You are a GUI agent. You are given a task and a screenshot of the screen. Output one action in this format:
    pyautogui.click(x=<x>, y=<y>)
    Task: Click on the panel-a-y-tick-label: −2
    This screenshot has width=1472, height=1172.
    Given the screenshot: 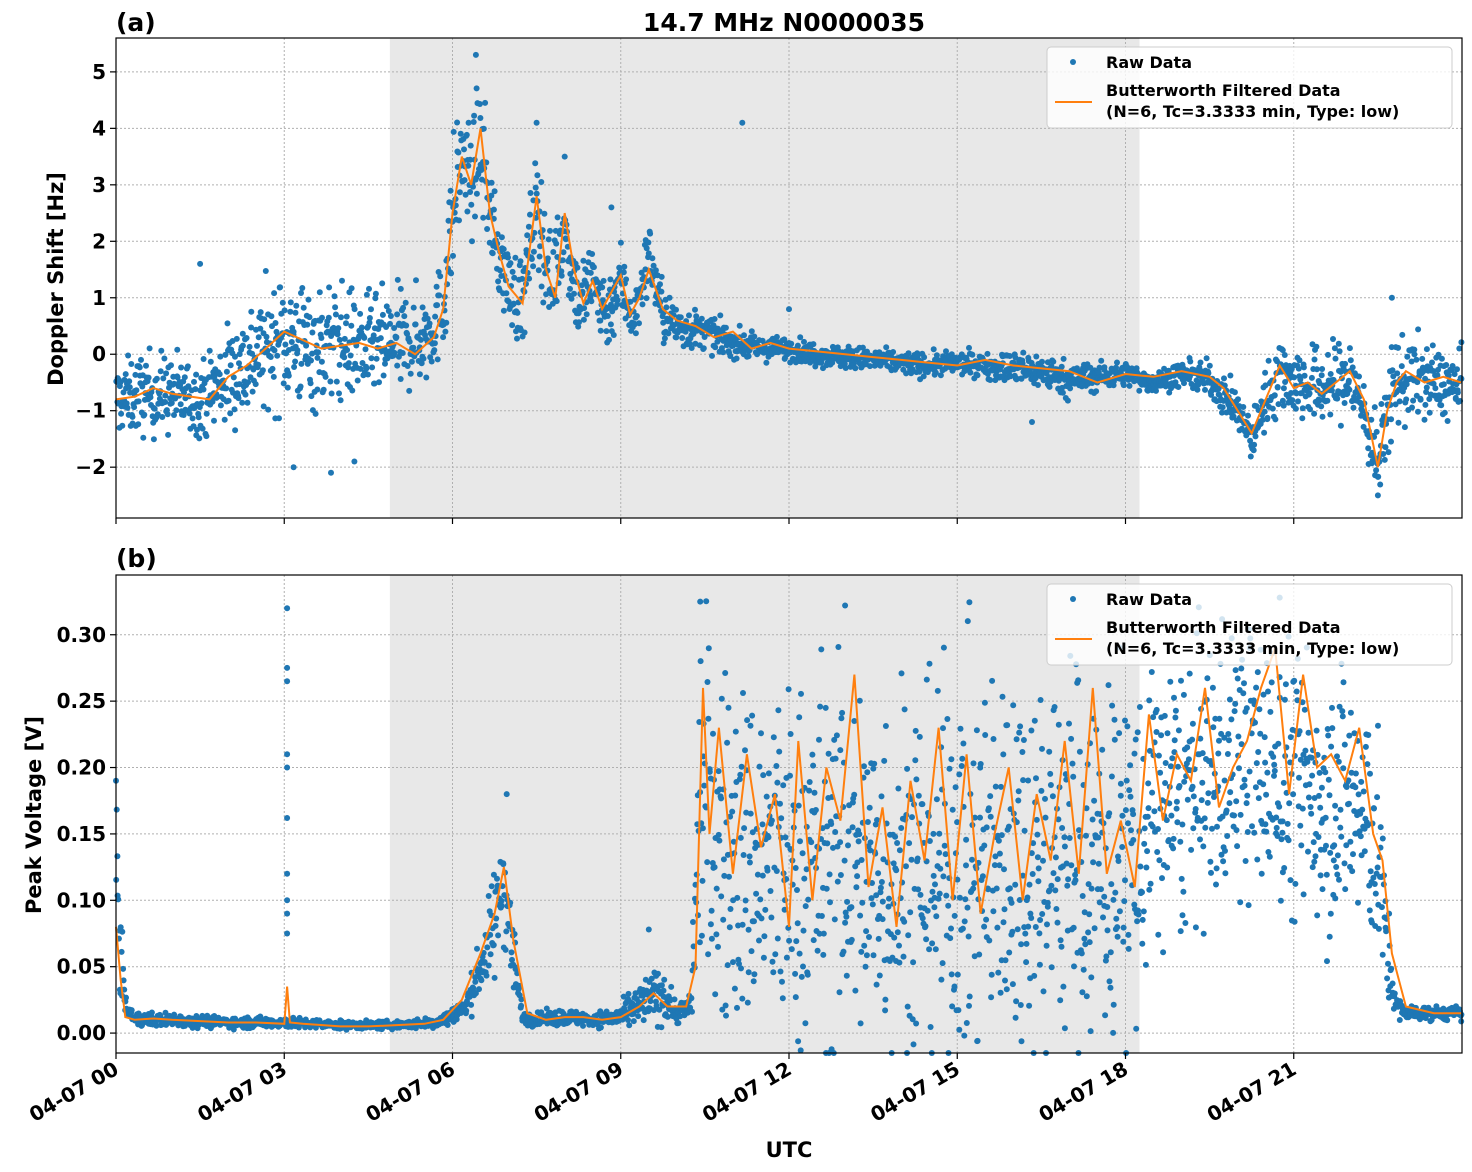 What is the action you would take?
    pyautogui.click(x=90, y=467)
    